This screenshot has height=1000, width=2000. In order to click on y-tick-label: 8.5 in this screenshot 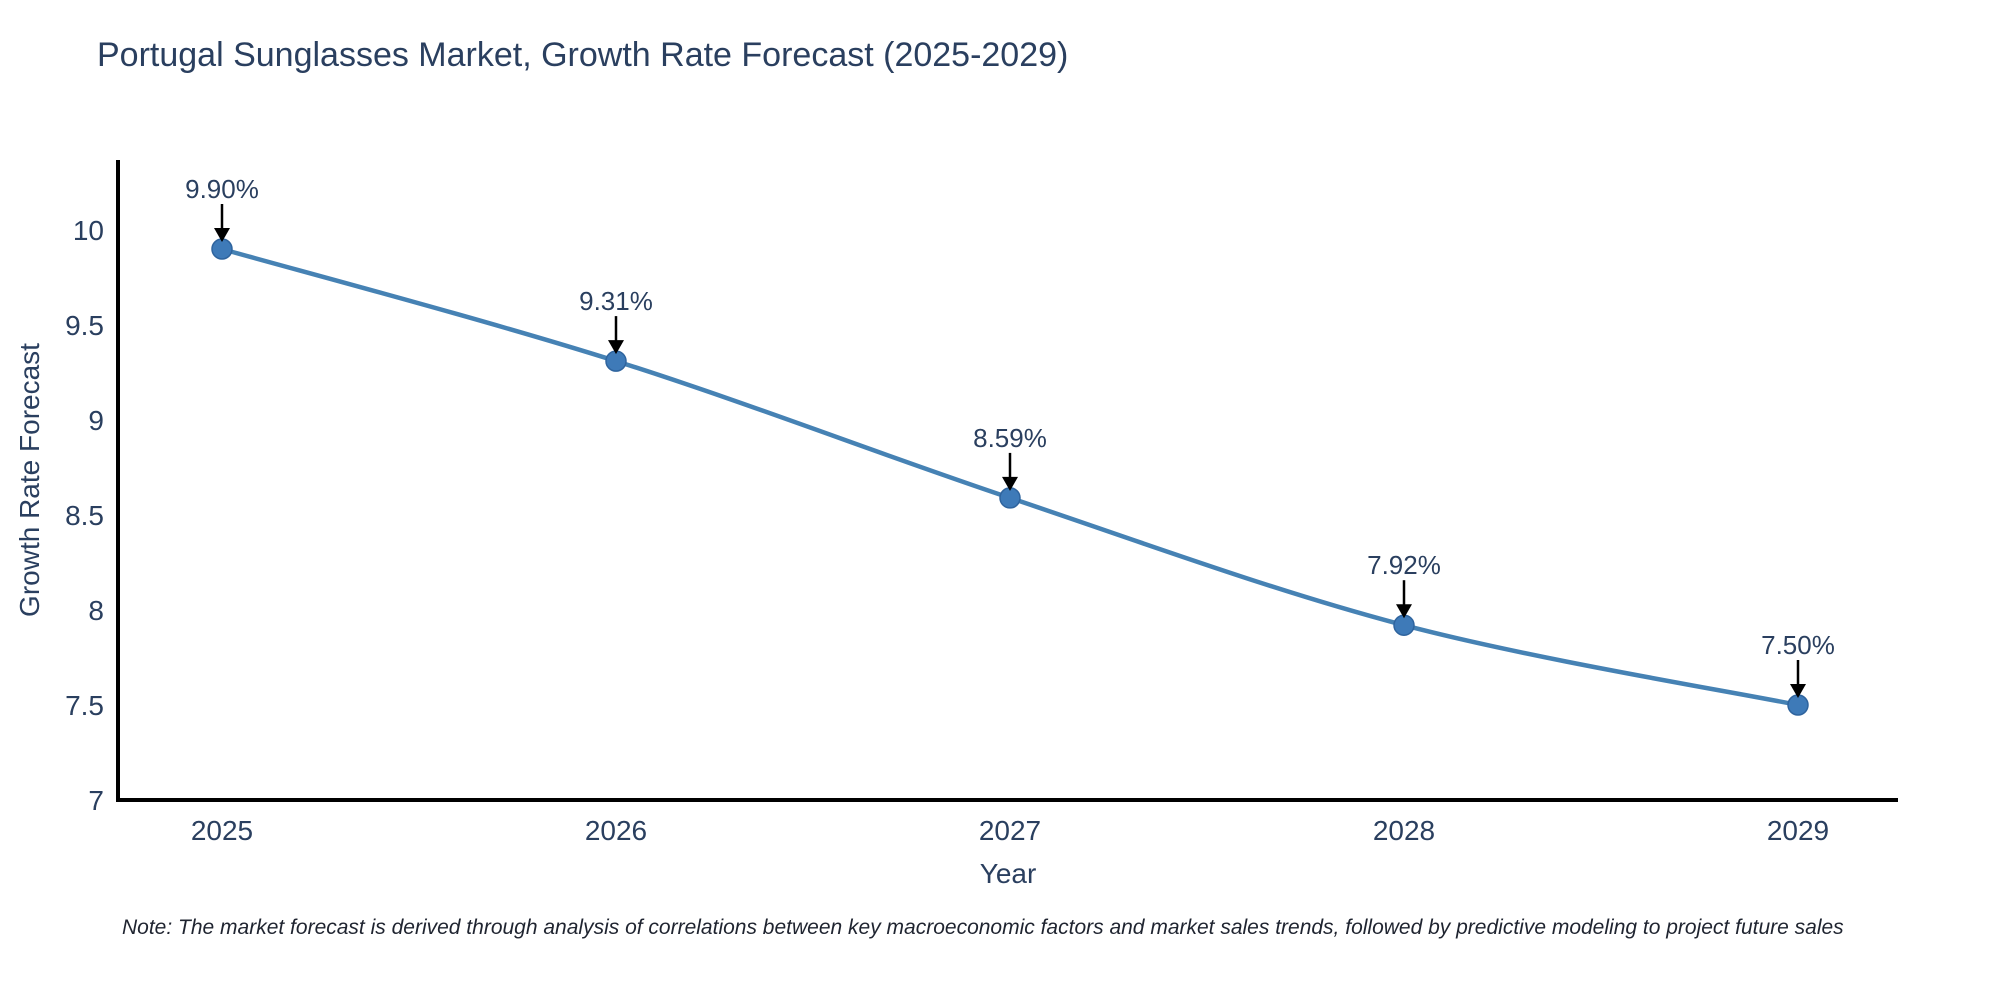, I will do `click(84, 515)`.